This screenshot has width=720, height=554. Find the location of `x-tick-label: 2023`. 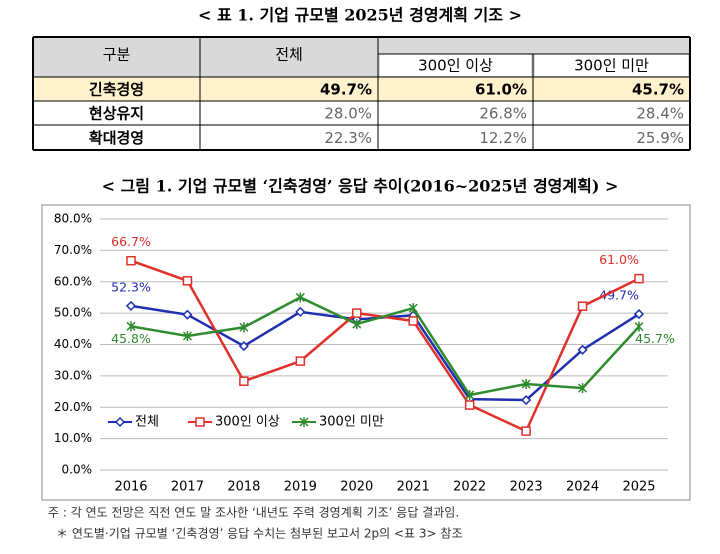

x-tick-label: 2023 is located at coordinates (526, 487).